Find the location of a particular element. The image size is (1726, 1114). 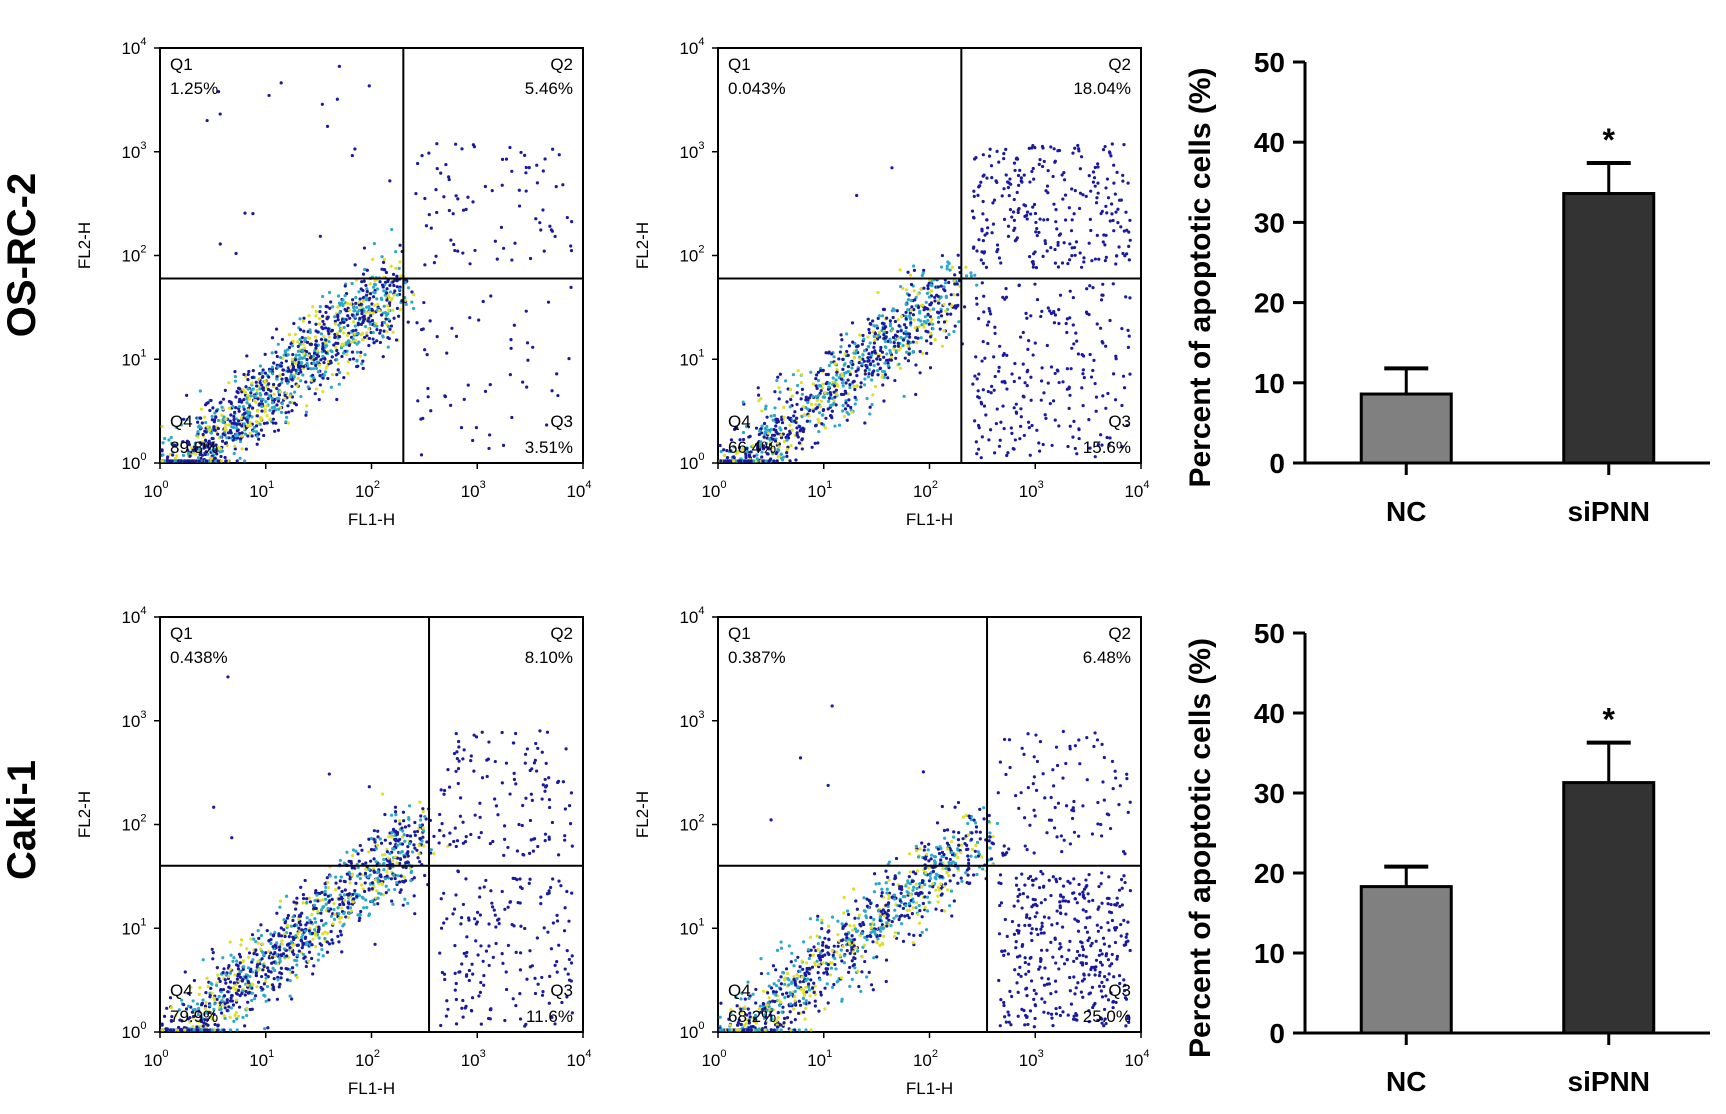

y-tick-label: 103 is located at coordinates (133, 151).